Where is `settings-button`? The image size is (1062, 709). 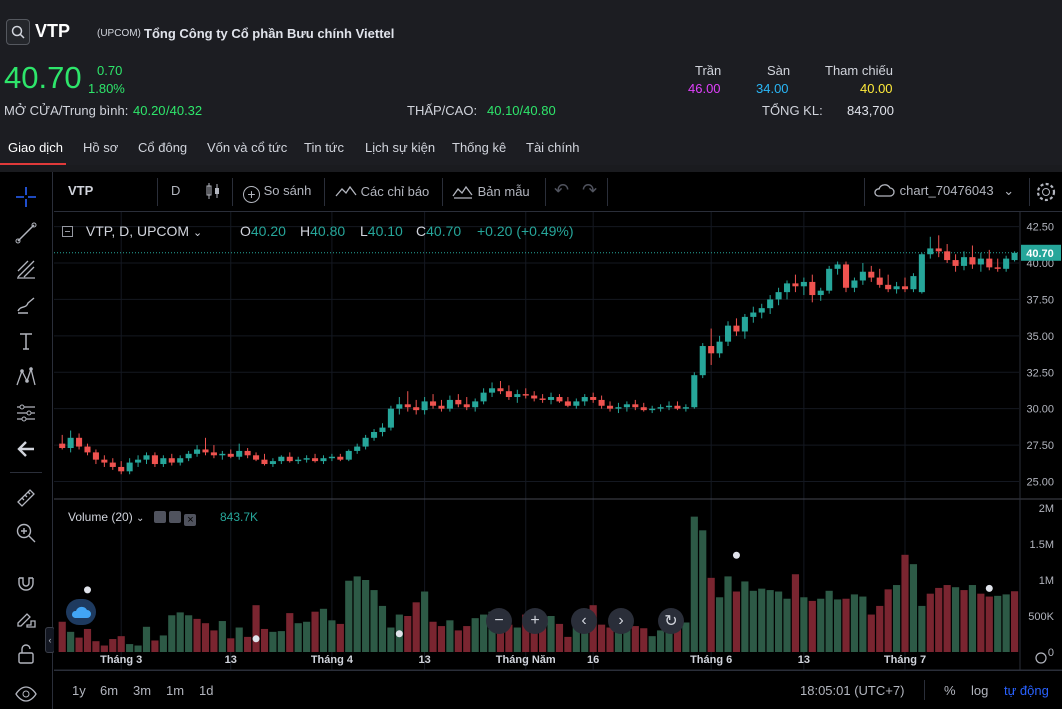 settings-button is located at coordinates (1046, 193).